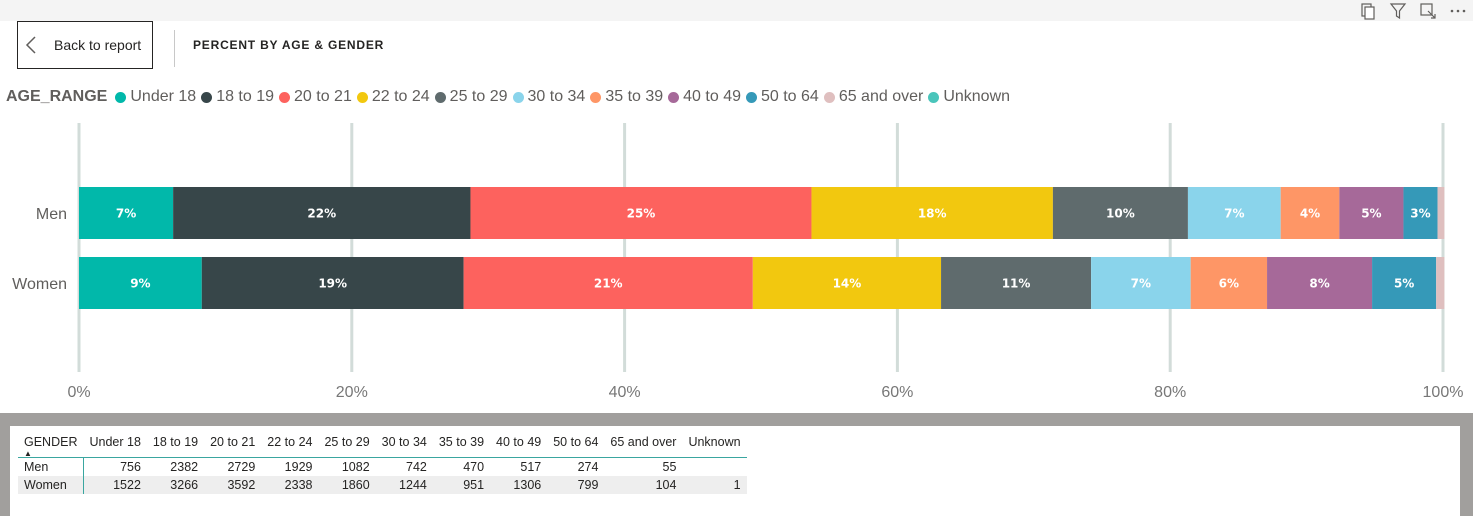 The image size is (1473, 516). I want to click on filter-icon, so click(1398, 11).